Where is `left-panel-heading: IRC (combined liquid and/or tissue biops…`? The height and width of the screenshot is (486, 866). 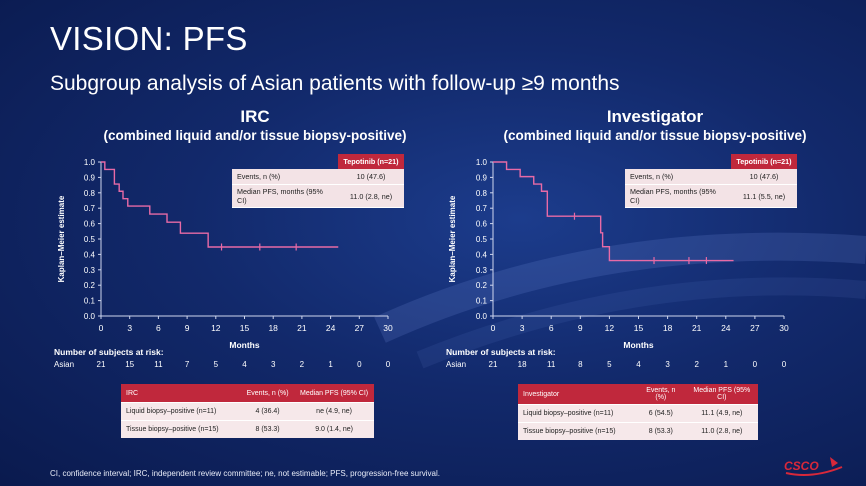 left-panel-heading: IRC (combined liquid and/or tissue biops… is located at coordinates (255, 126).